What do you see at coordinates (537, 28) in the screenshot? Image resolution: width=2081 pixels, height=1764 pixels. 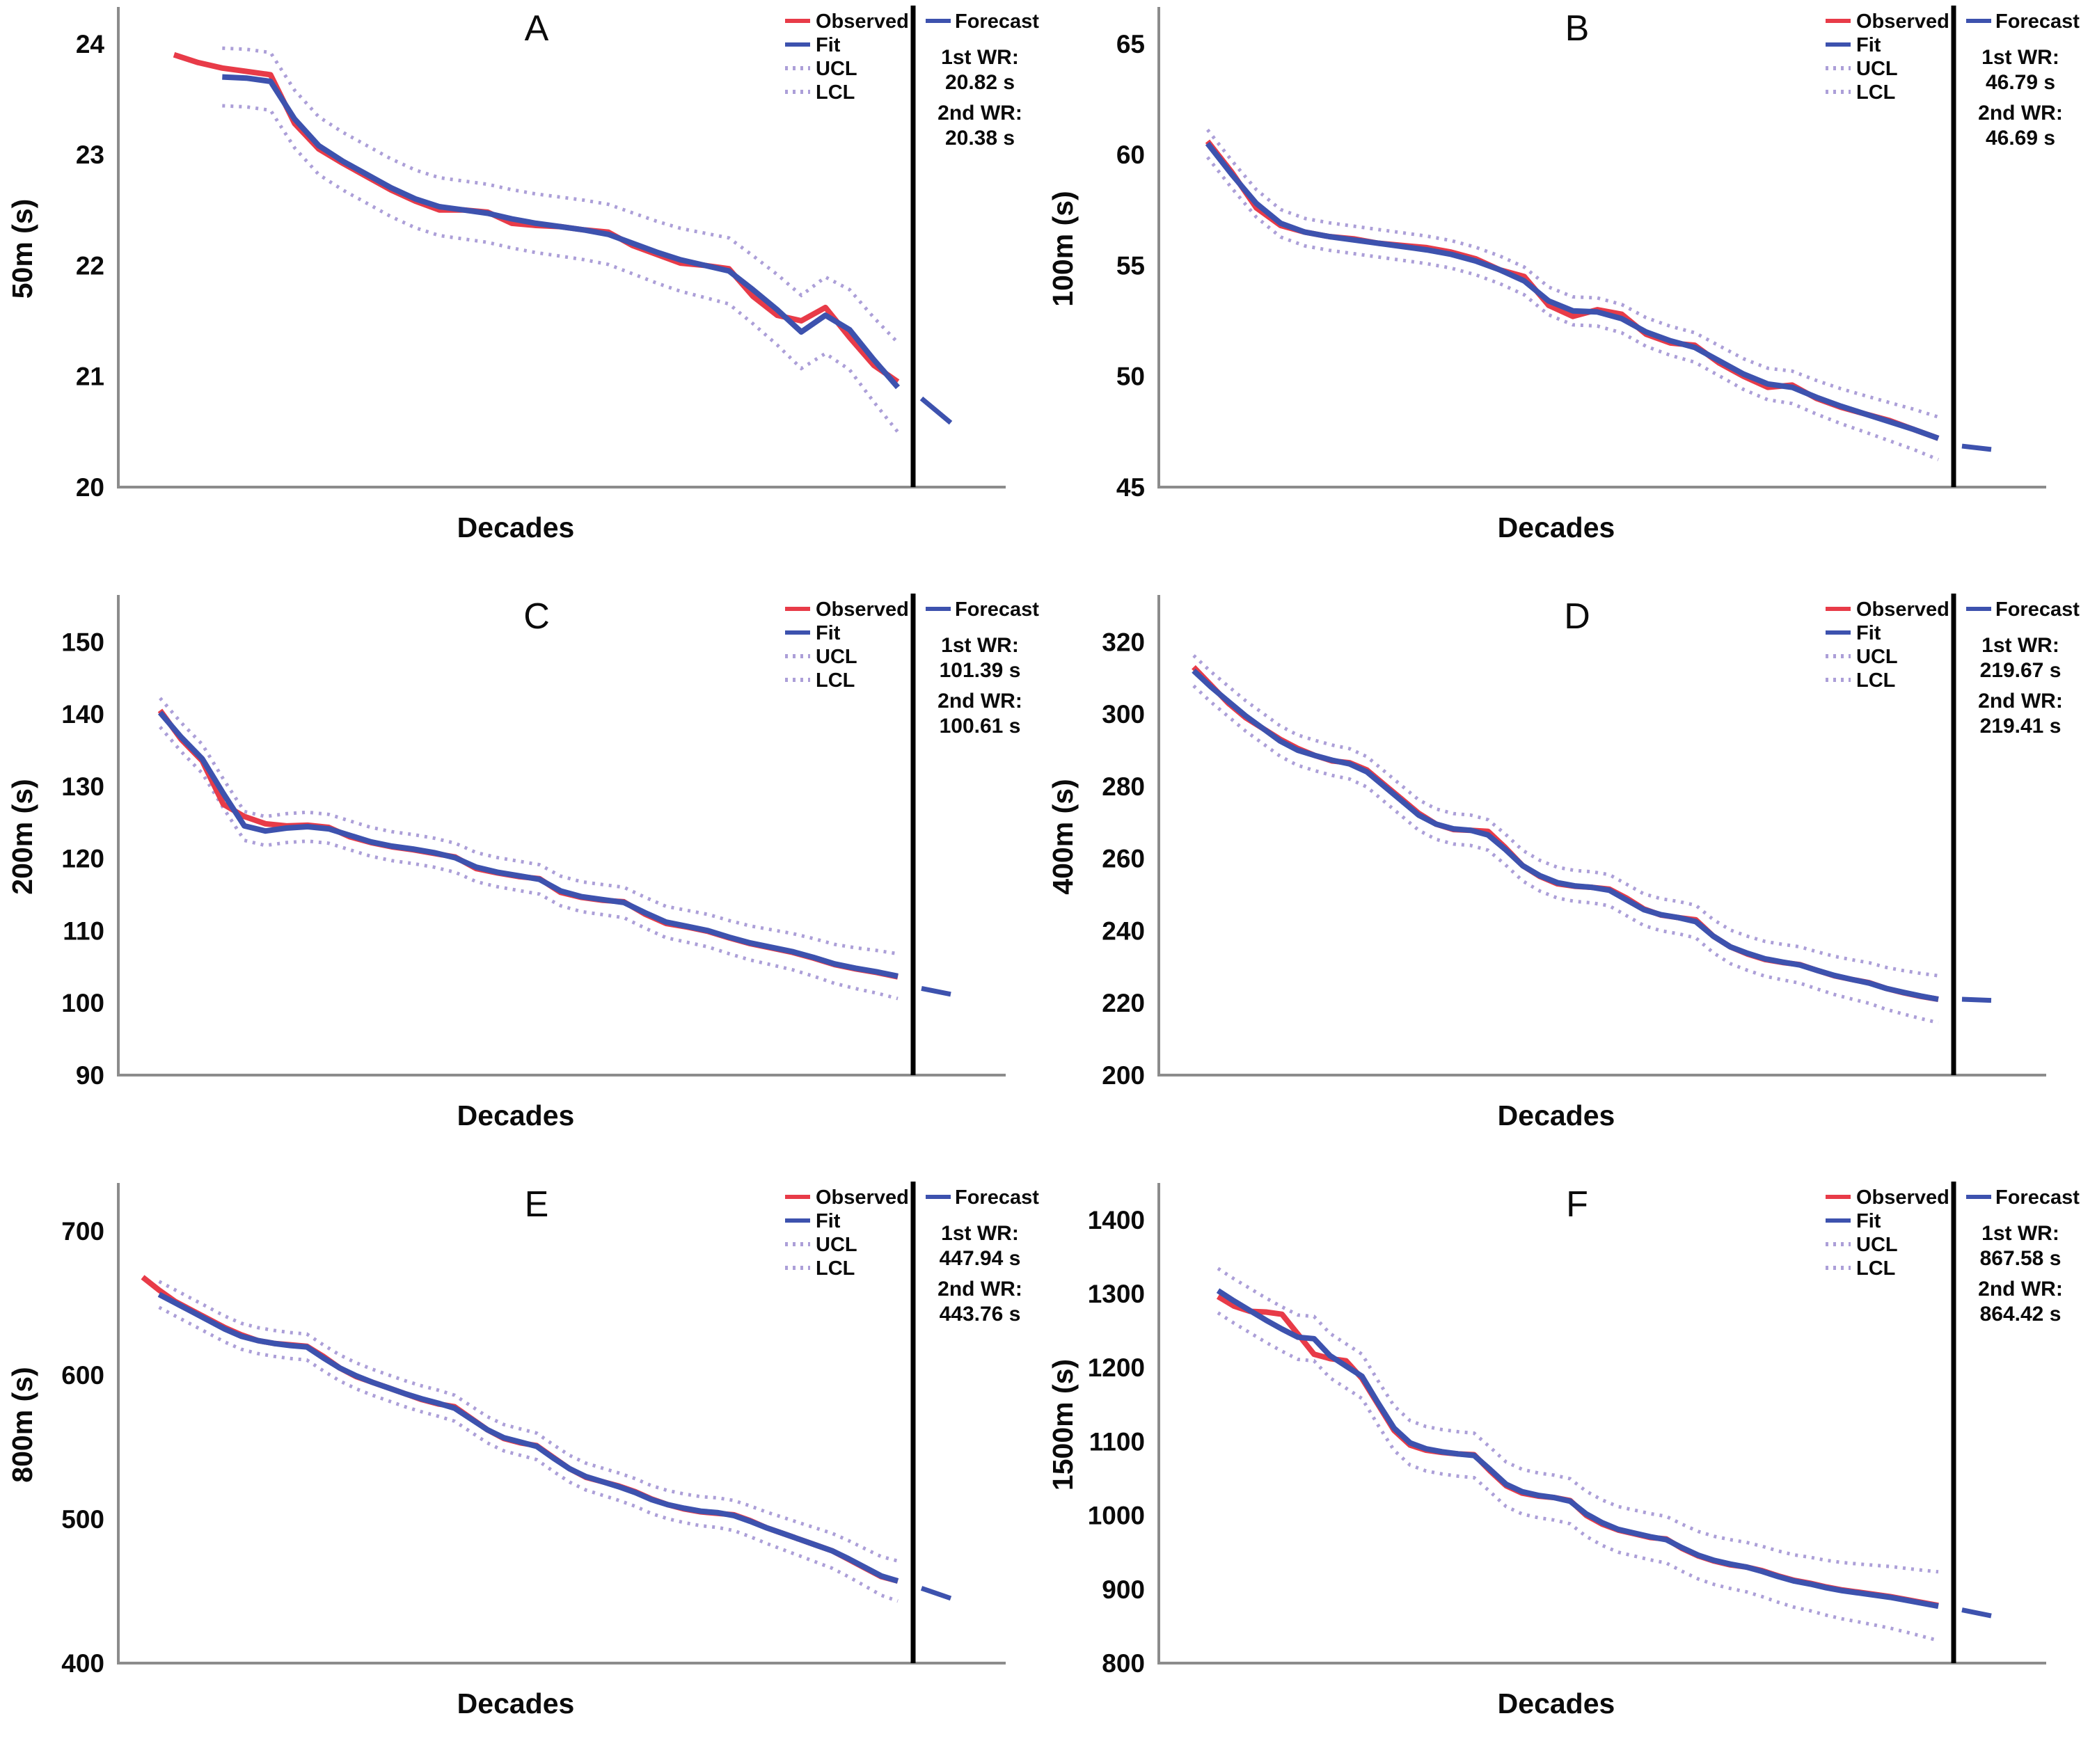 I see `panel-letter: A` at bounding box center [537, 28].